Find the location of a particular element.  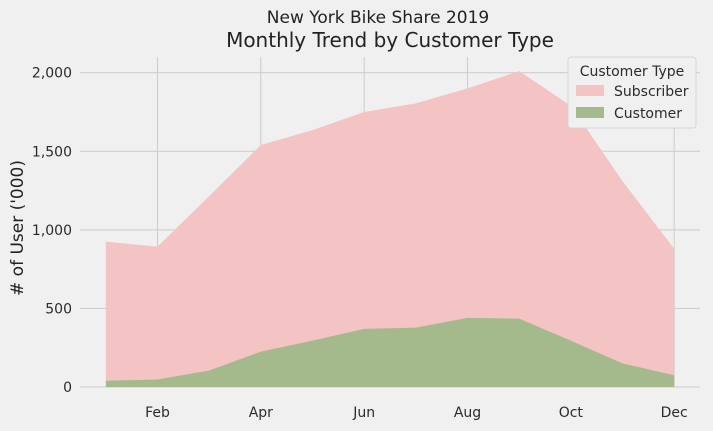

x-tick-label: Aug is located at coordinates (467, 413).